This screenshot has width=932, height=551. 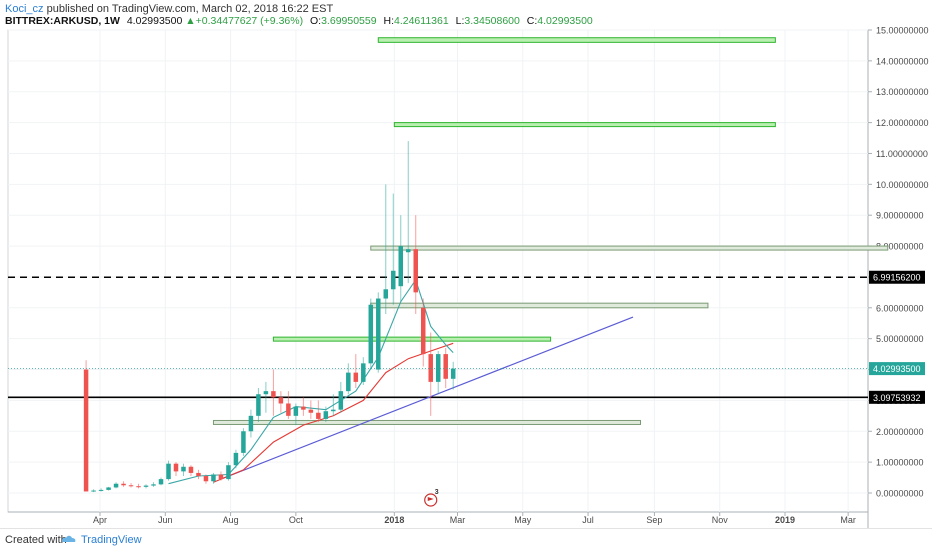 What do you see at coordinates (349, 21) in the screenshot?
I see `open-value: 3.69950559` at bounding box center [349, 21].